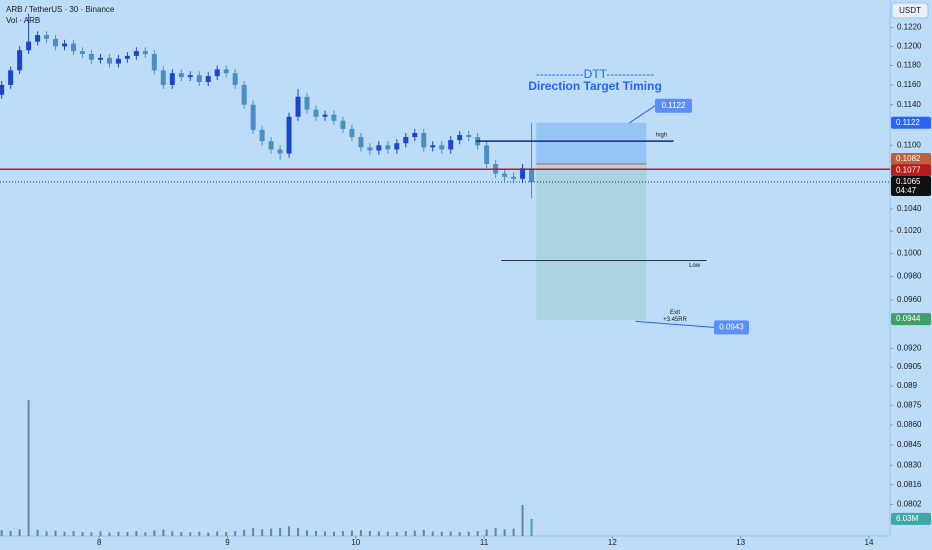 Image resolution: width=932 pixels, height=550 pixels. What do you see at coordinates (731, 327) in the screenshot?
I see `target-callout` at bounding box center [731, 327].